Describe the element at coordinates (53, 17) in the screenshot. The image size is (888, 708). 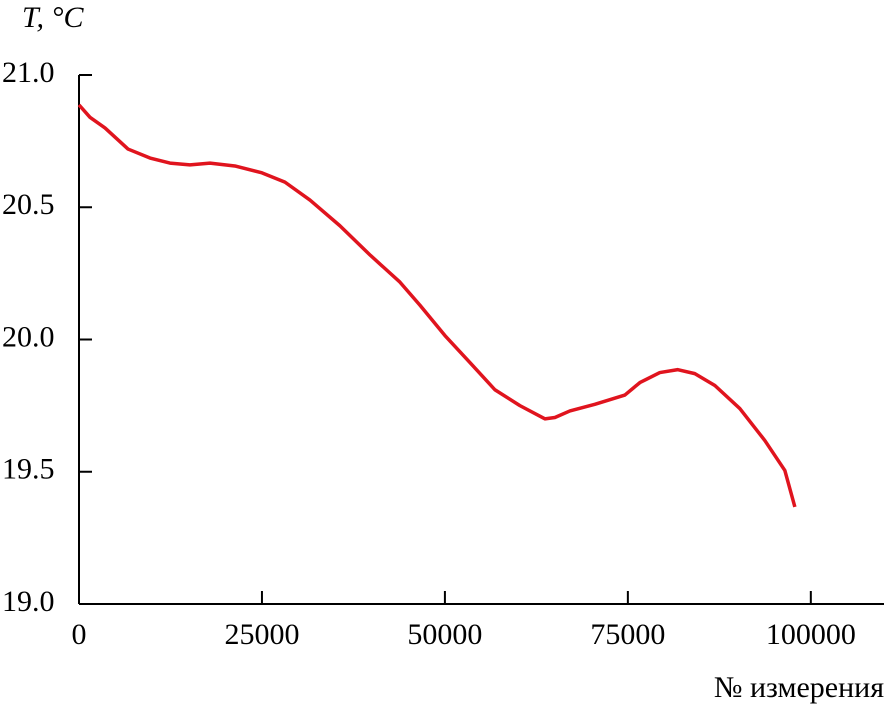
I see `y-axis-label: T, °C` at that location.